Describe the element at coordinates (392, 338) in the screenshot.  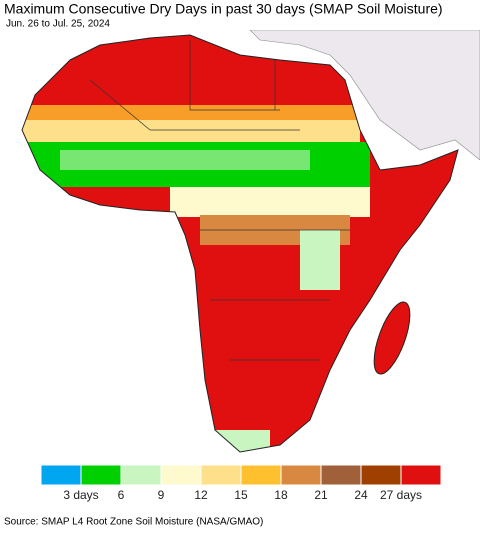
I see `madagascar` at that location.